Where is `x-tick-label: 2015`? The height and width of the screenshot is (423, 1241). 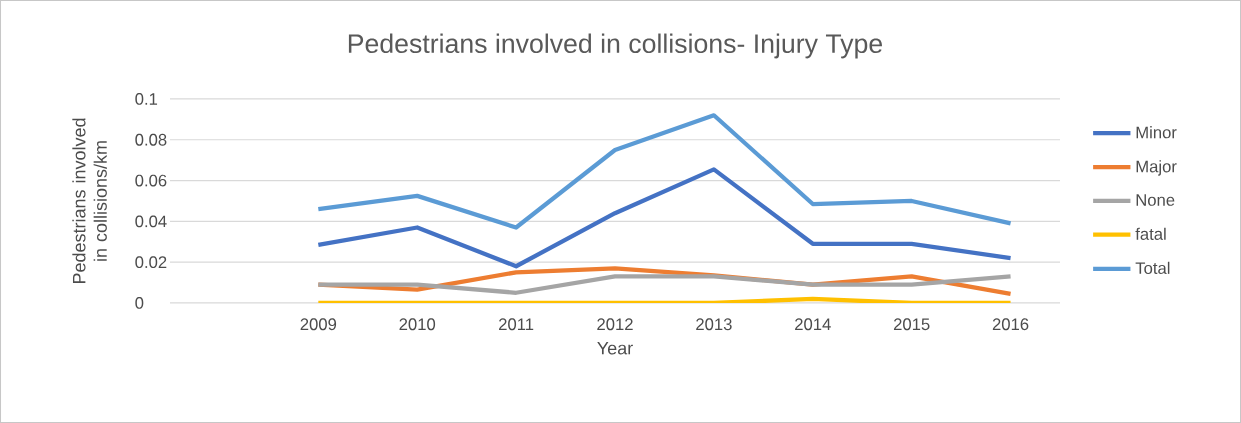
x-tick-label: 2015 is located at coordinates (911, 324).